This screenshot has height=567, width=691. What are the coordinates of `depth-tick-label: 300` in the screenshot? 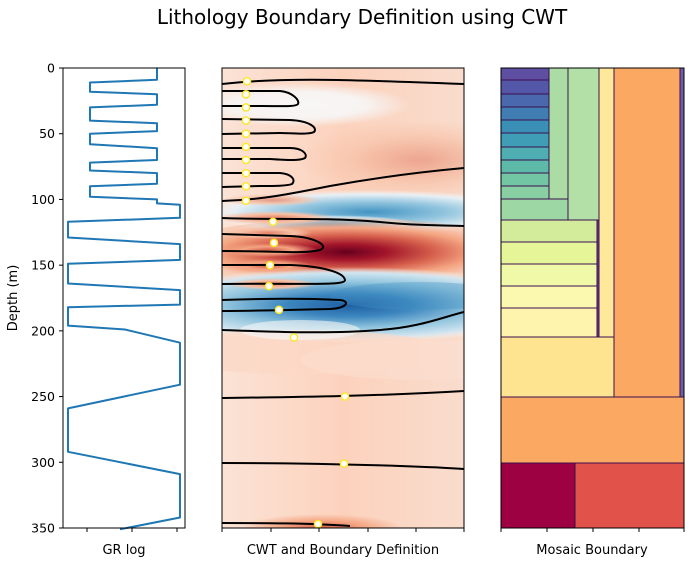 It's located at (43, 462).